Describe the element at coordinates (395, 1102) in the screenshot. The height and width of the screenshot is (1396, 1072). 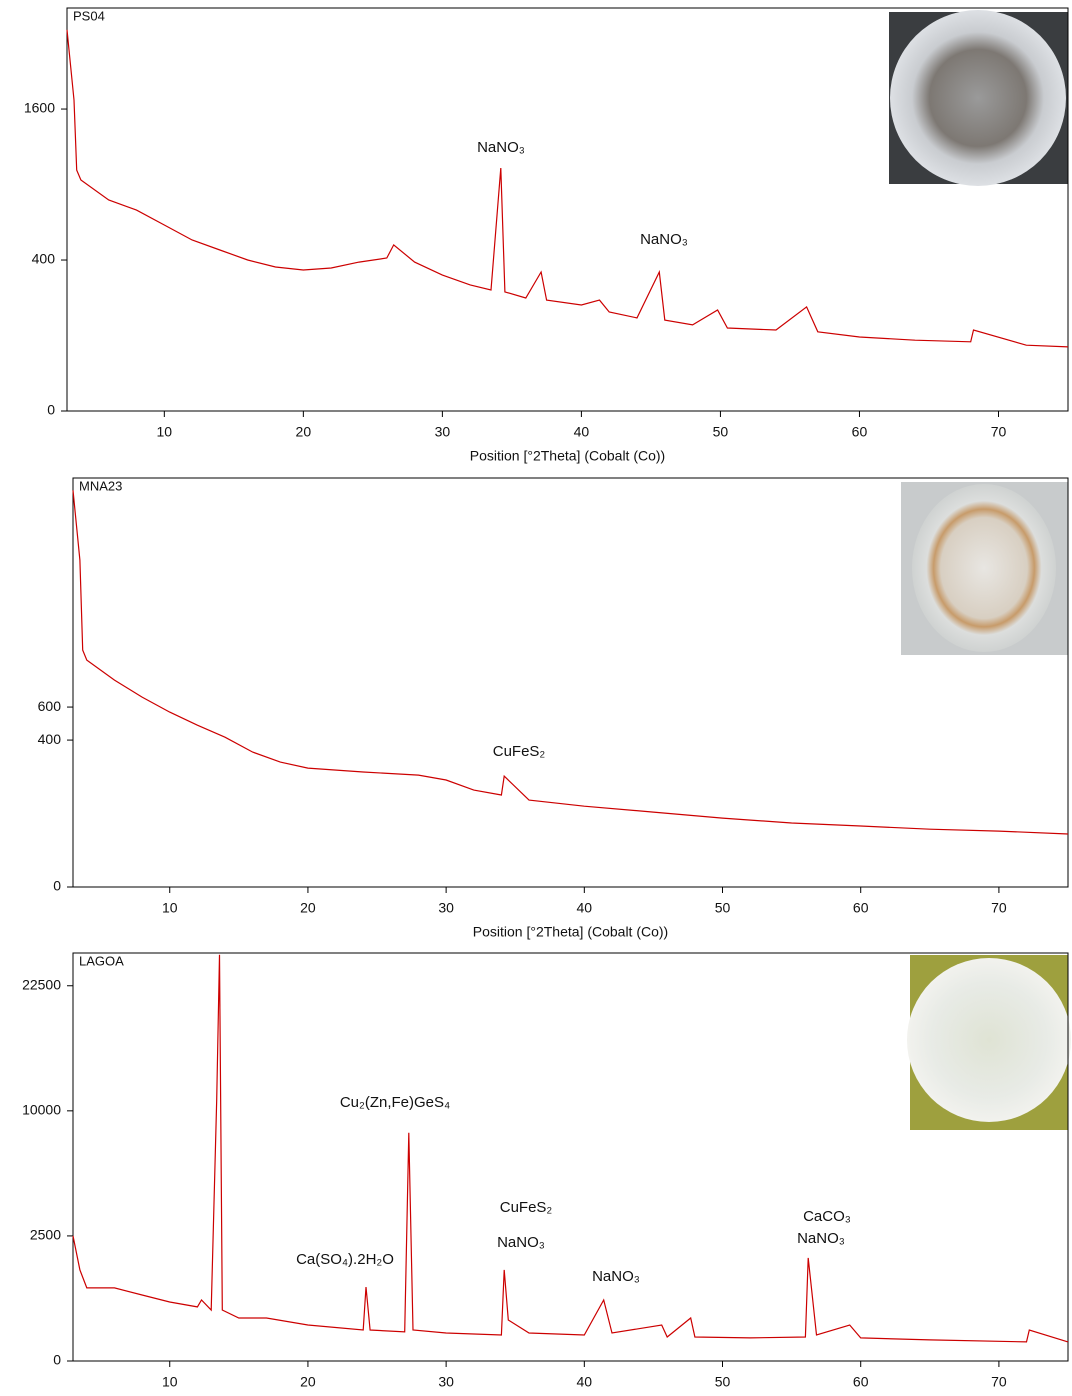
I see `peak-annotation: Cu₂(Zn,Fe)GeS₄` at that location.